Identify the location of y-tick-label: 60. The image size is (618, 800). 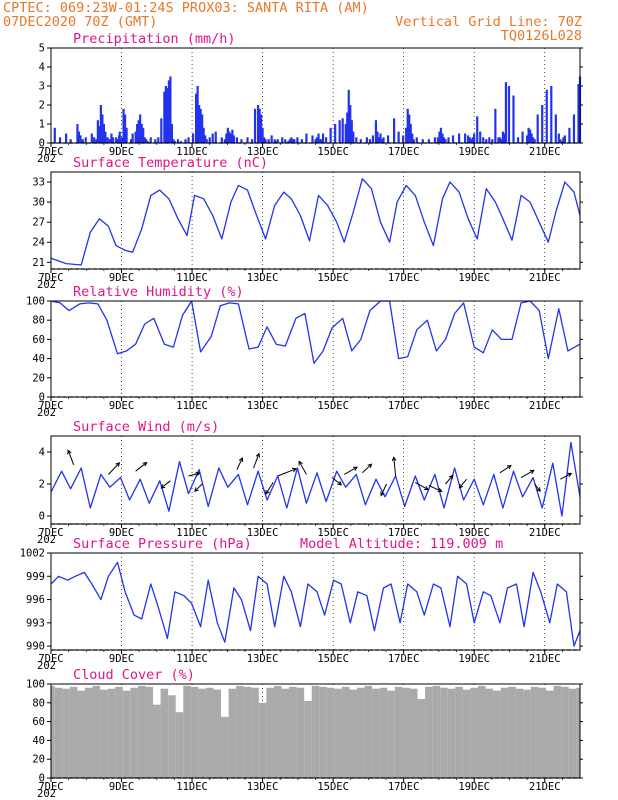
(38, 722).